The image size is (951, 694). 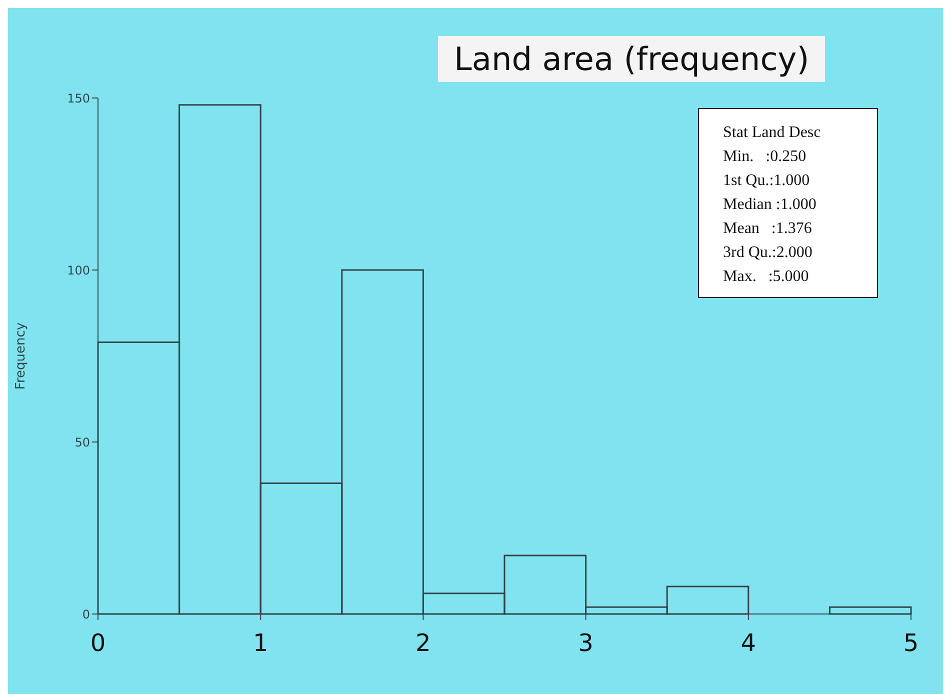 I want to click on annotation: Median :1.000, so click(x=770, y=205).